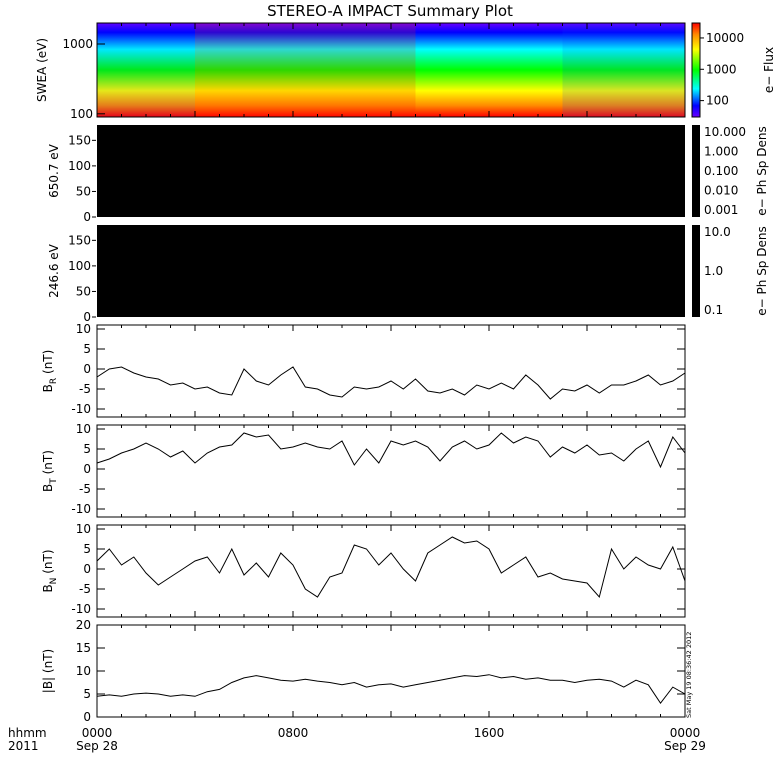 Image resolution: width=780 pixels, height=780 pixels. Describe the element at coordinates (391, 567) in the screenshot. I see `series-line-bn` at that location.